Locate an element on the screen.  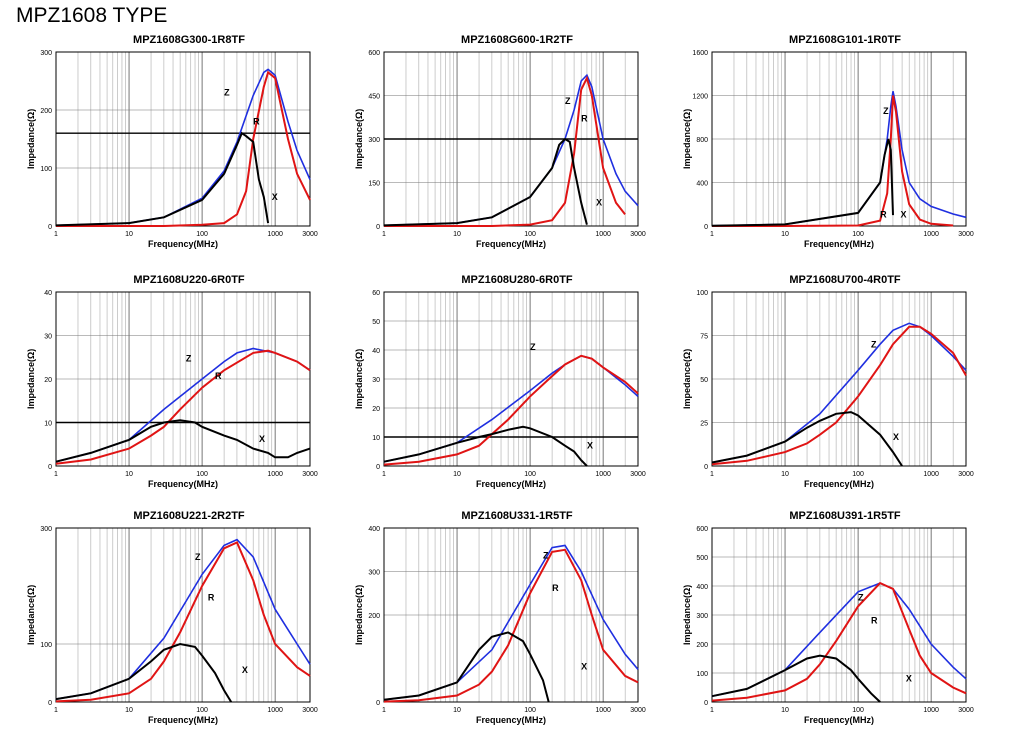
chart-svg: 0 10 20 30 40 1 10 100 1000 3000 Z R X is located at coordinates (181, 384).